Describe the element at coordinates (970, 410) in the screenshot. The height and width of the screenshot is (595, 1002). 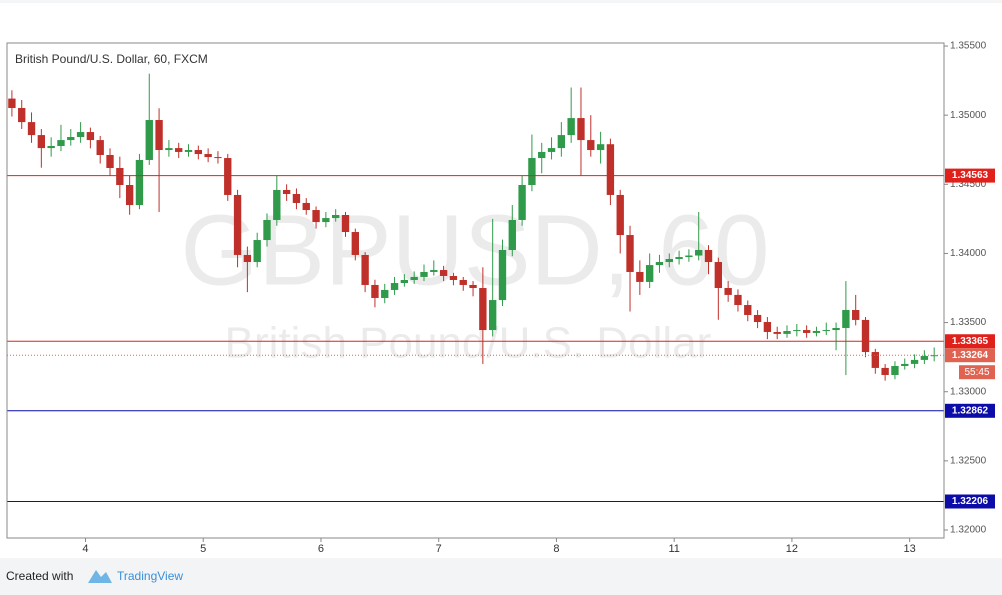
I see `level-label: 1.32862` at that location.